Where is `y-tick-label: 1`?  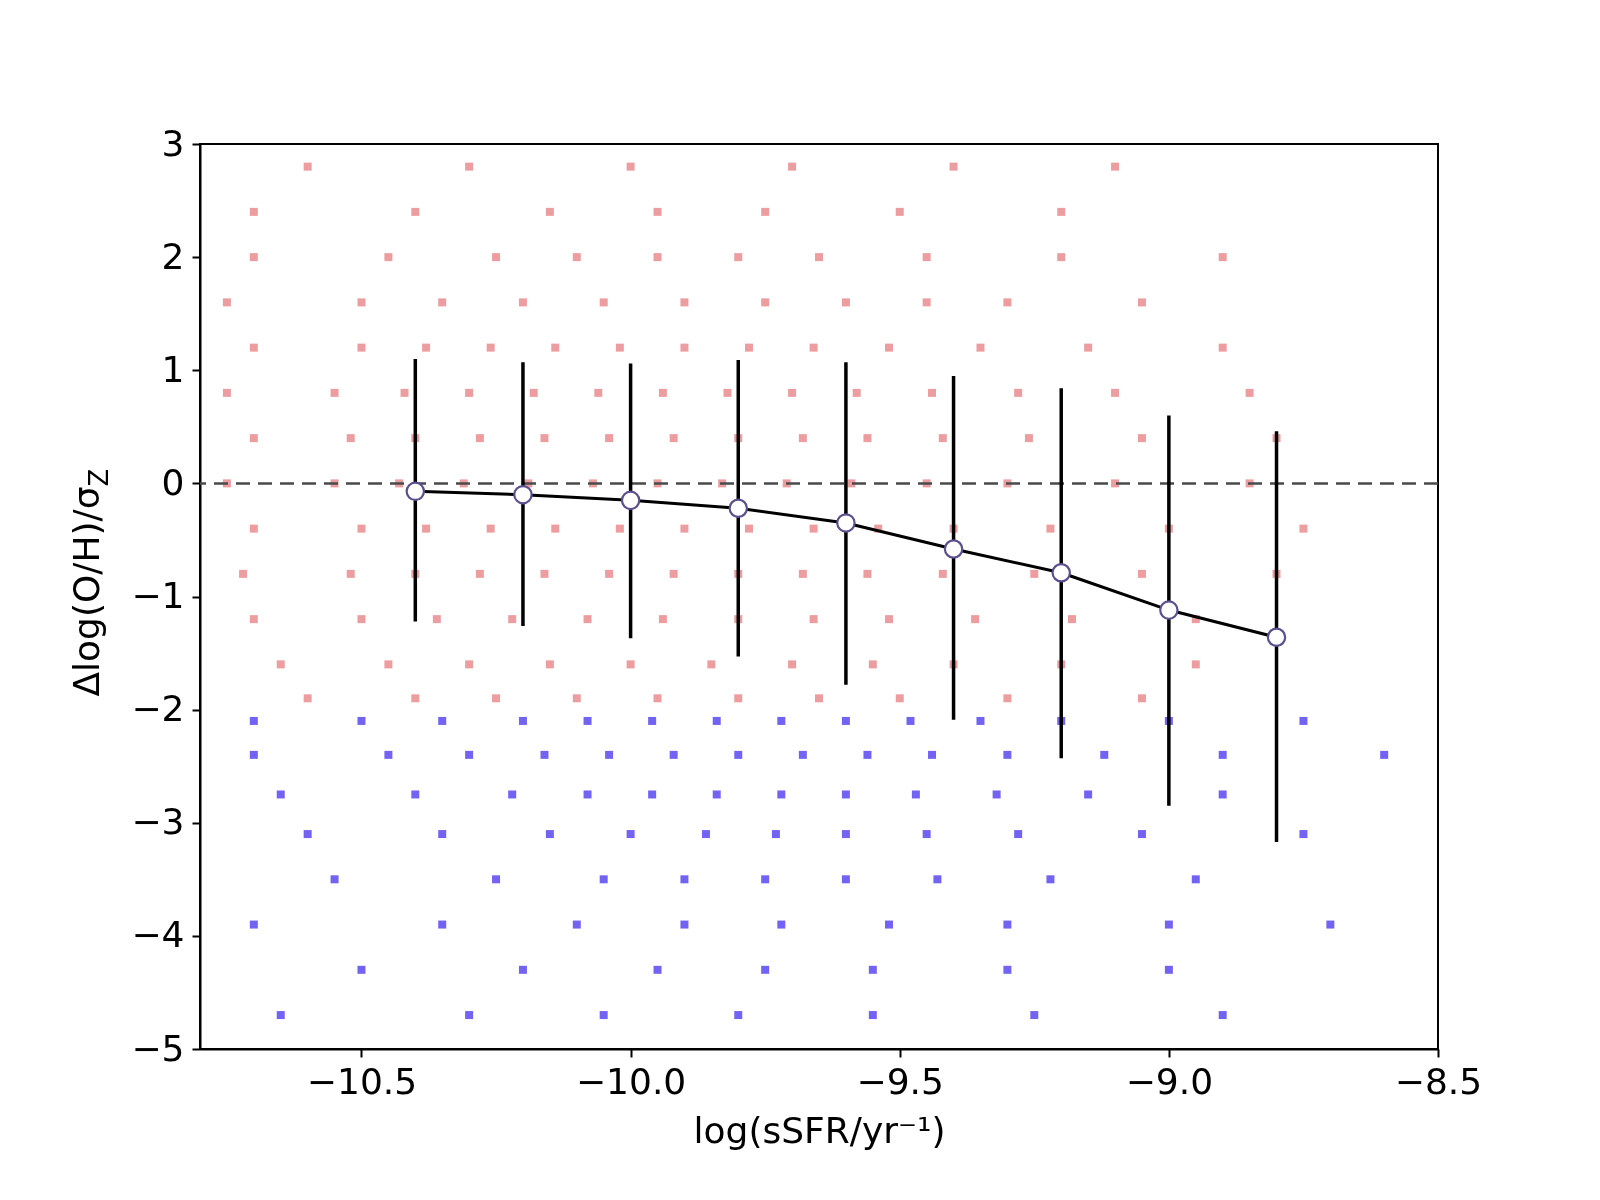 y-tick-label: 1 is located at coordinates (173, 369).